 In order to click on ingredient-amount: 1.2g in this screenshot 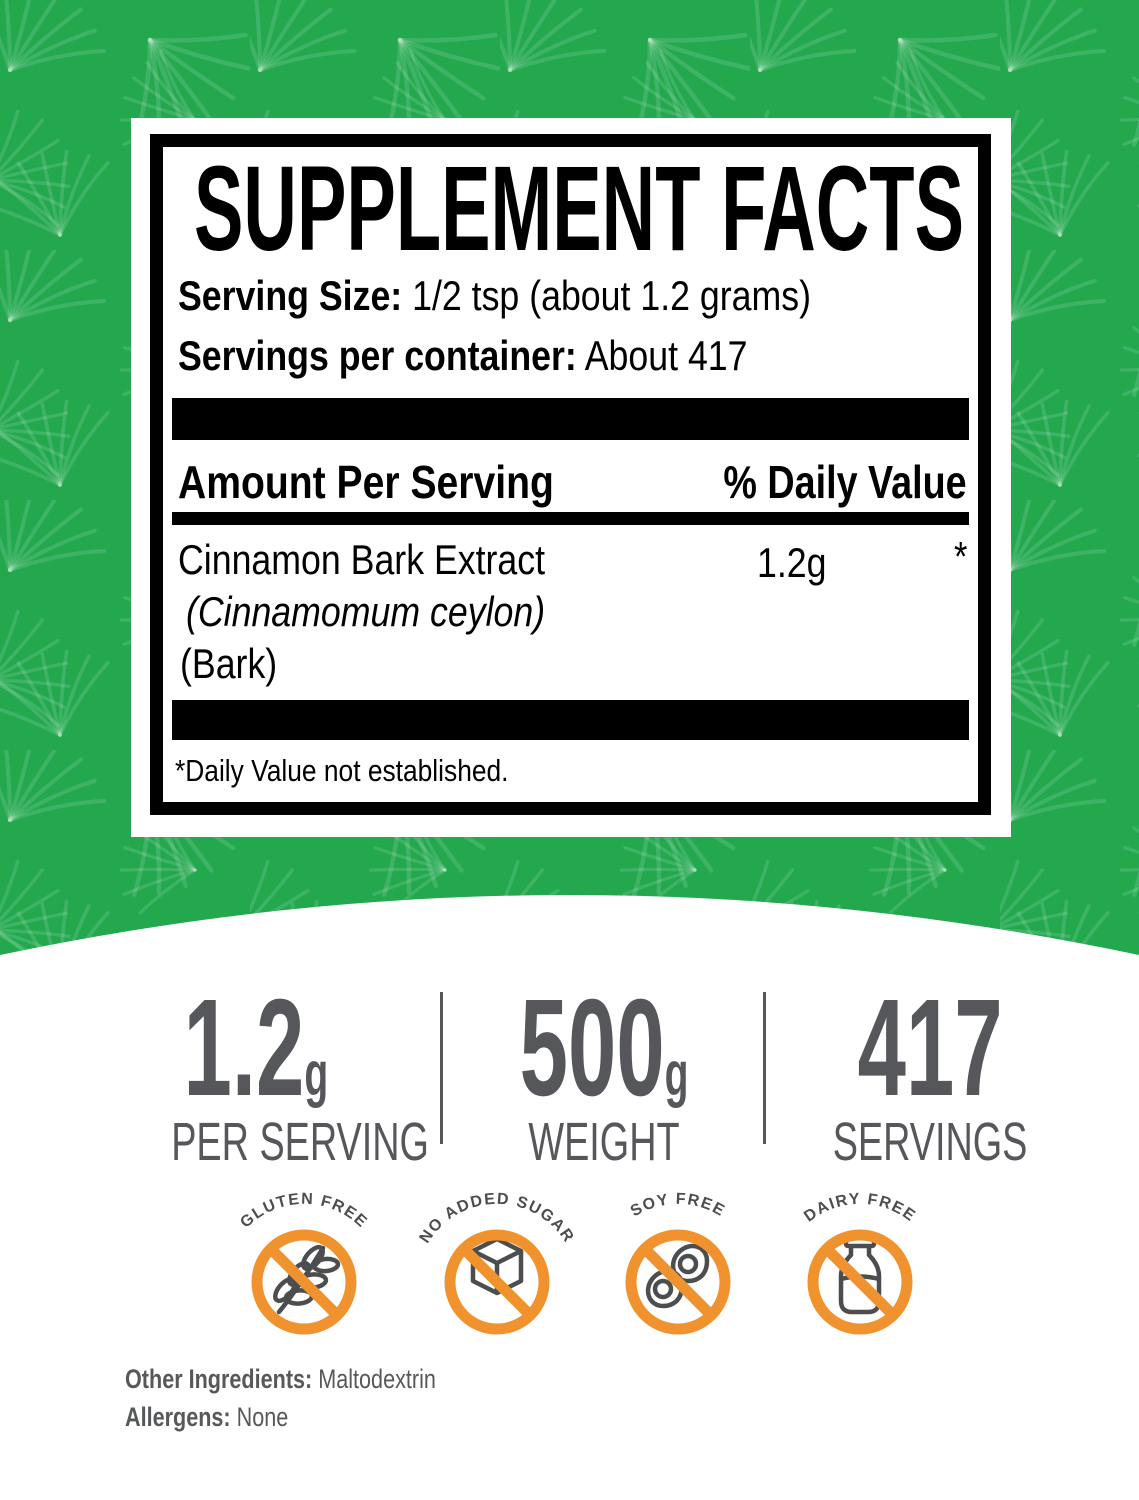, I will do `click(792, 562)`.